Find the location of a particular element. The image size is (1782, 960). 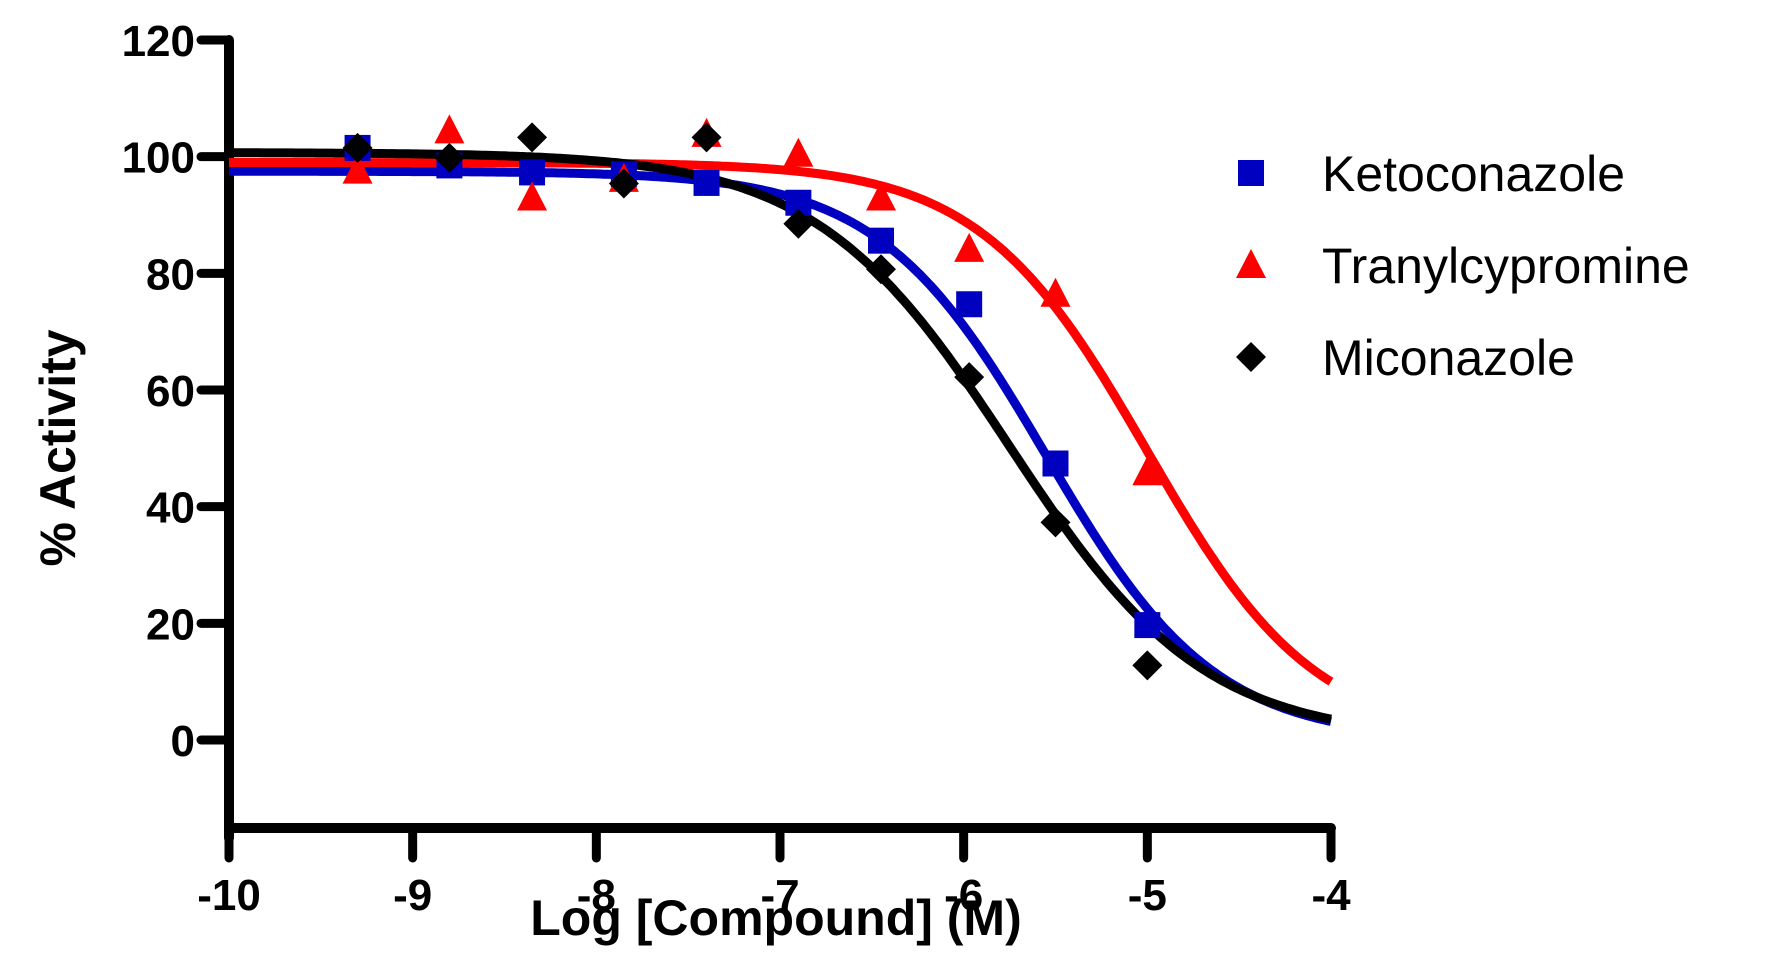

y-tick-label: 100 is located at coordinates (158, 158).